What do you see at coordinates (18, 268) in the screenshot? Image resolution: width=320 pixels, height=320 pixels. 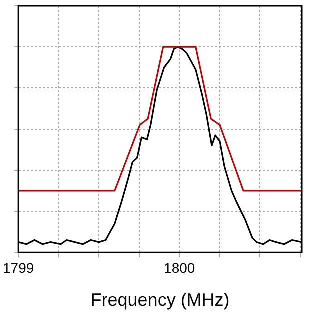 I see `x-tick-label: 1799` at bounding box center [18, 268].